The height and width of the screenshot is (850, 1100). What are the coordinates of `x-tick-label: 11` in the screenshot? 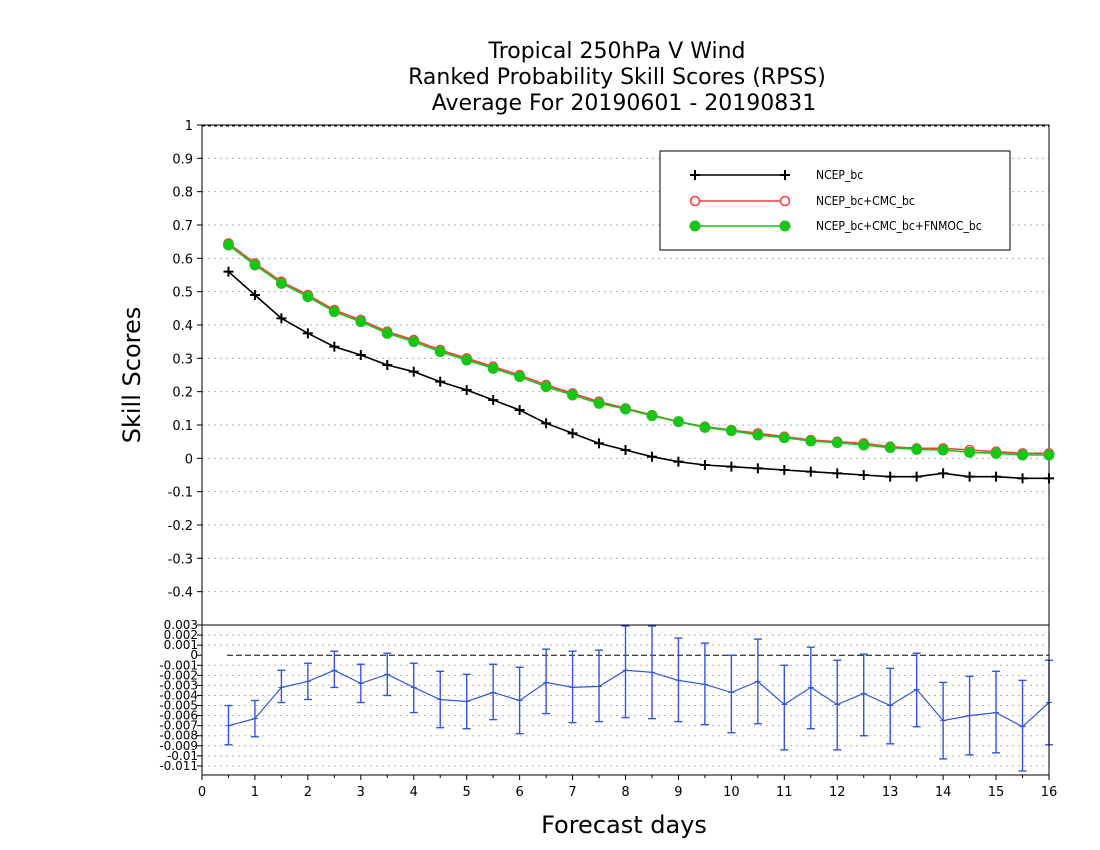 It's located at (784, 792).